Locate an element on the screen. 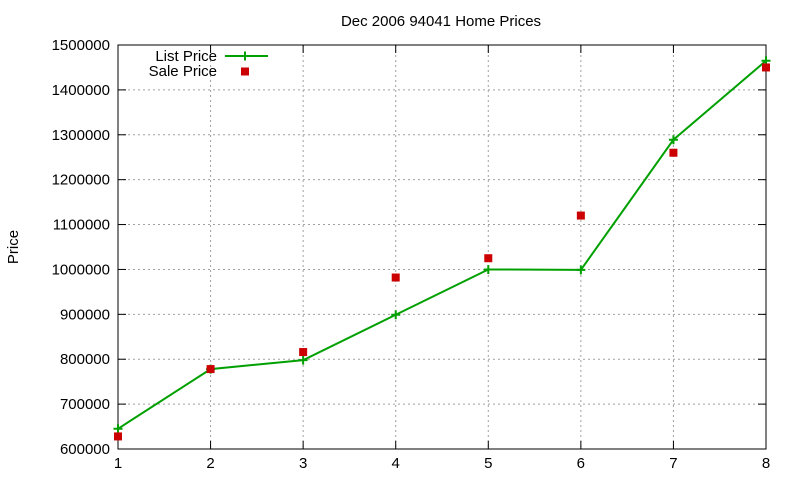 The height and width of the screenshot is (485, 800). legend-marker-sale-price is located at coordinates (245, 71).